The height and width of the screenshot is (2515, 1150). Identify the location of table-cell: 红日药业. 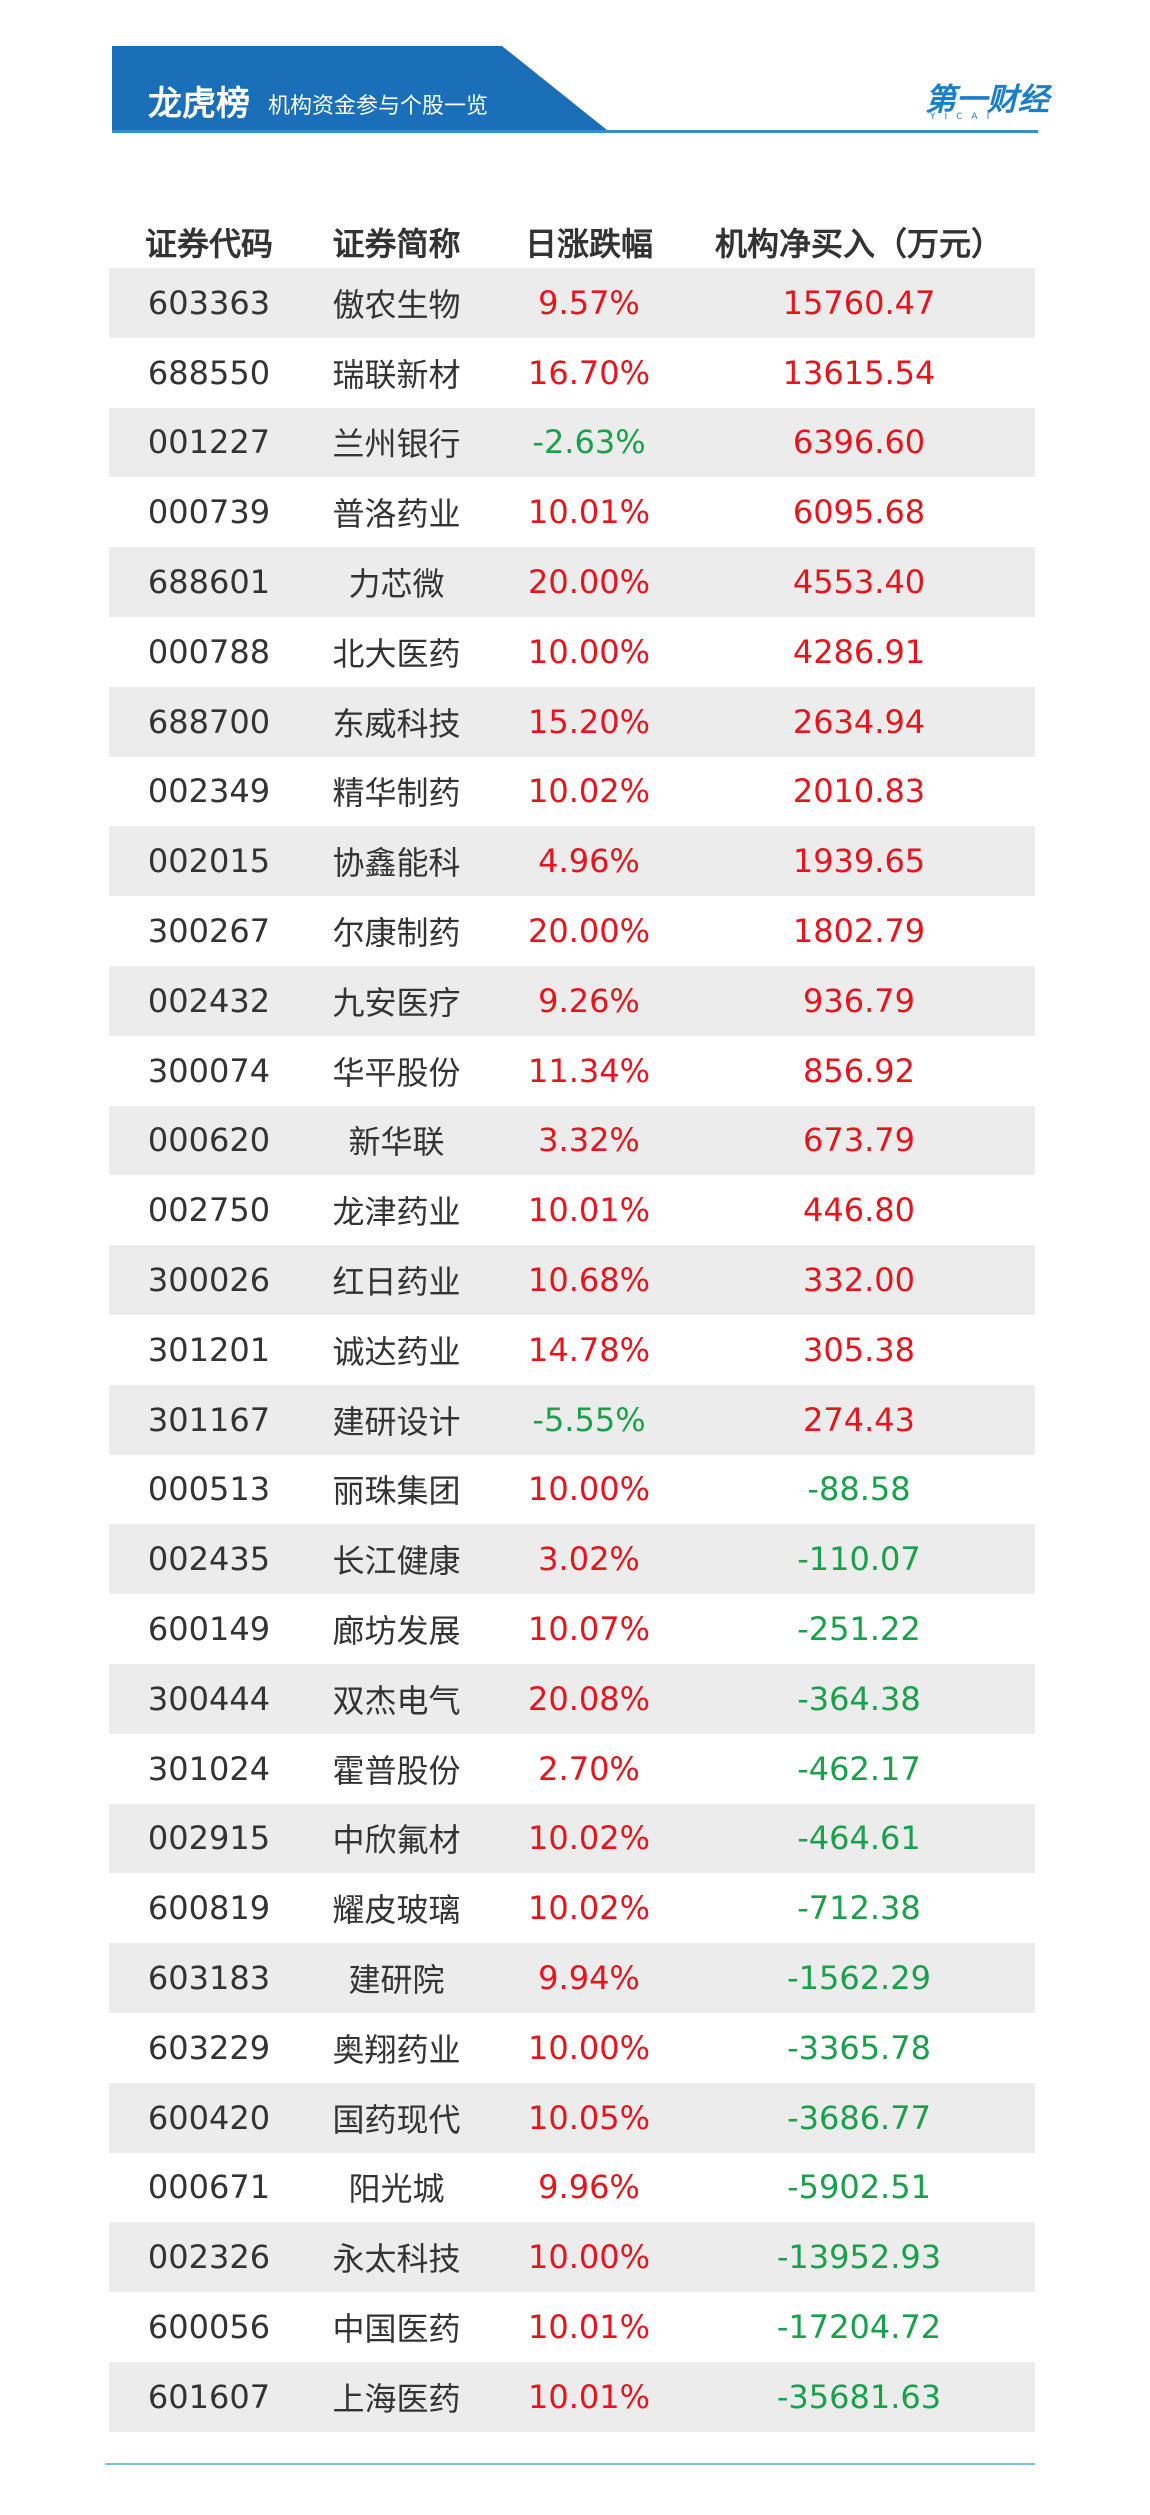
(396, 1282).